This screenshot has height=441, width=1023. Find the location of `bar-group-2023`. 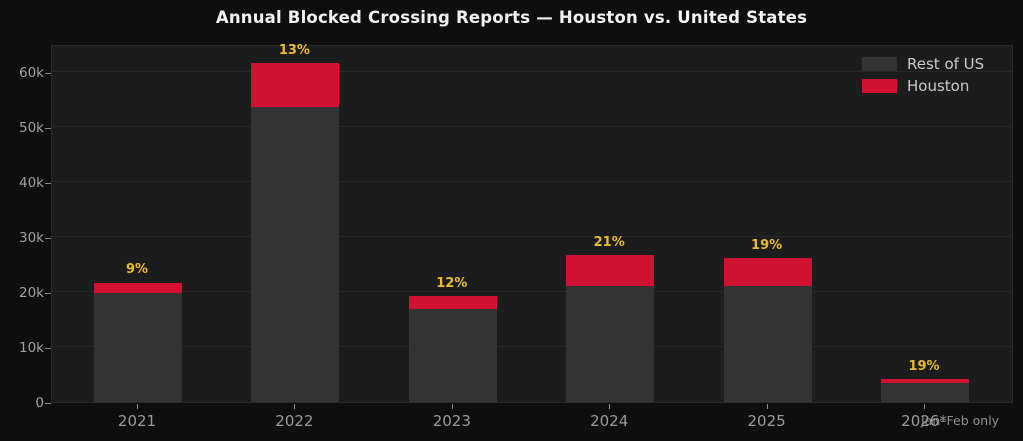

bar-group-2023 is located at coordinates (452, 348).